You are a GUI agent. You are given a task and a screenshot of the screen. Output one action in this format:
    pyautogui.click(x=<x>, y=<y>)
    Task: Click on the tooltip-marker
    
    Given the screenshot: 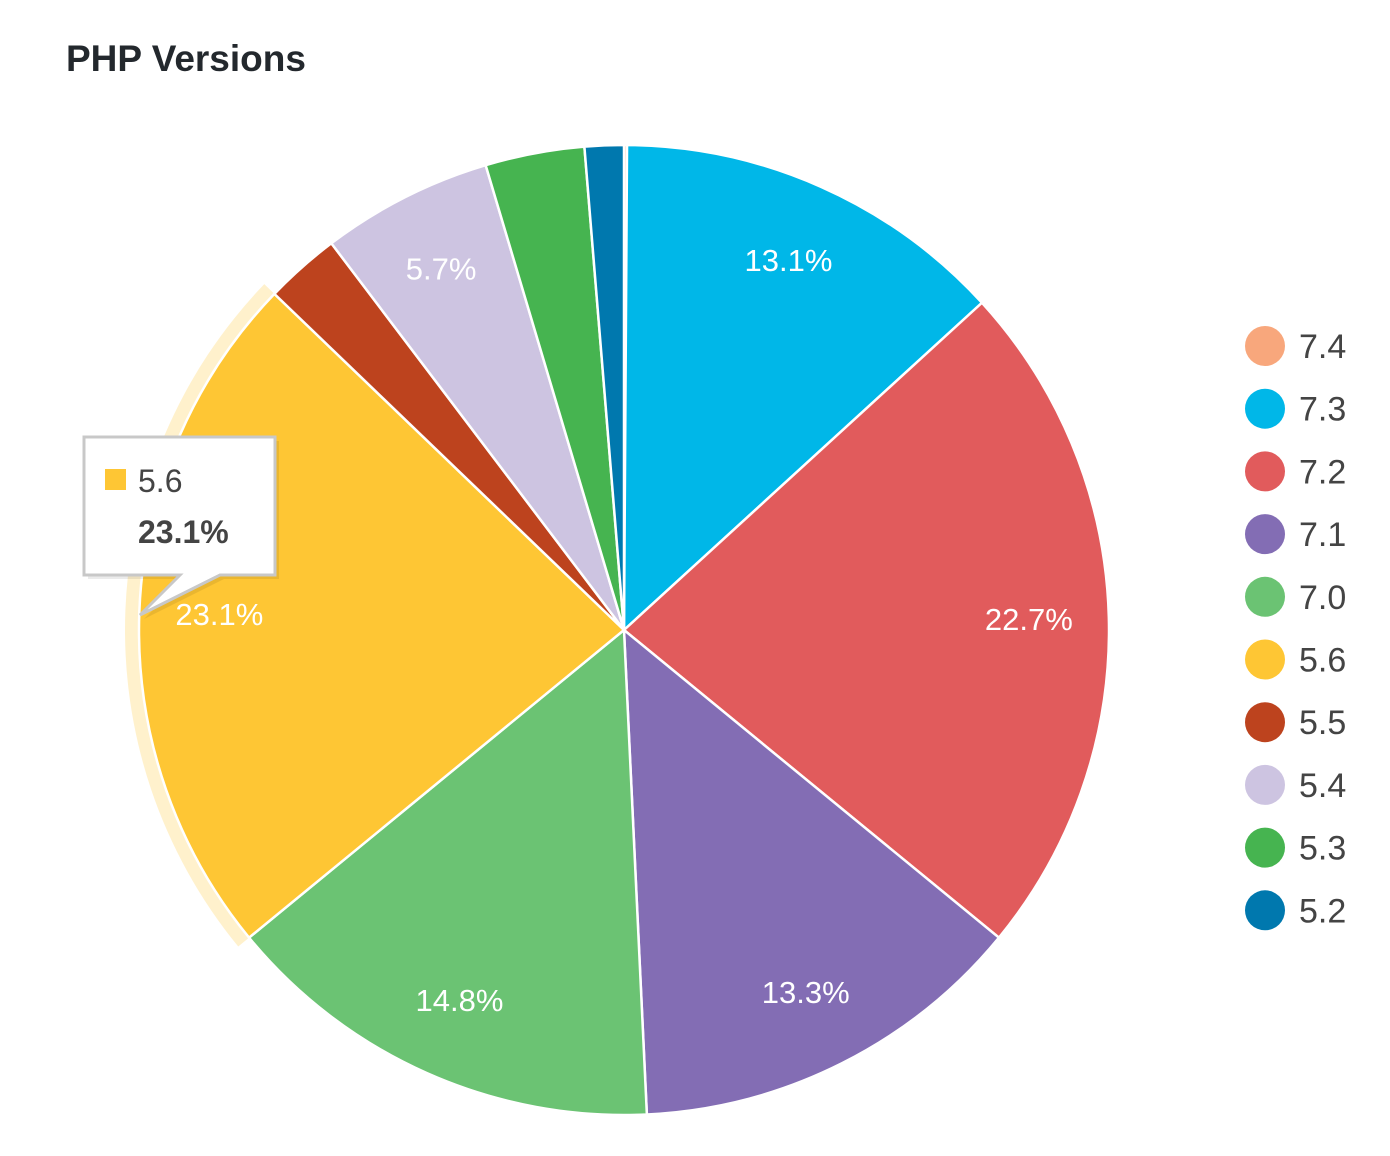 What is the action you would take?
    pyautogui.click(x=115, y=479)
    